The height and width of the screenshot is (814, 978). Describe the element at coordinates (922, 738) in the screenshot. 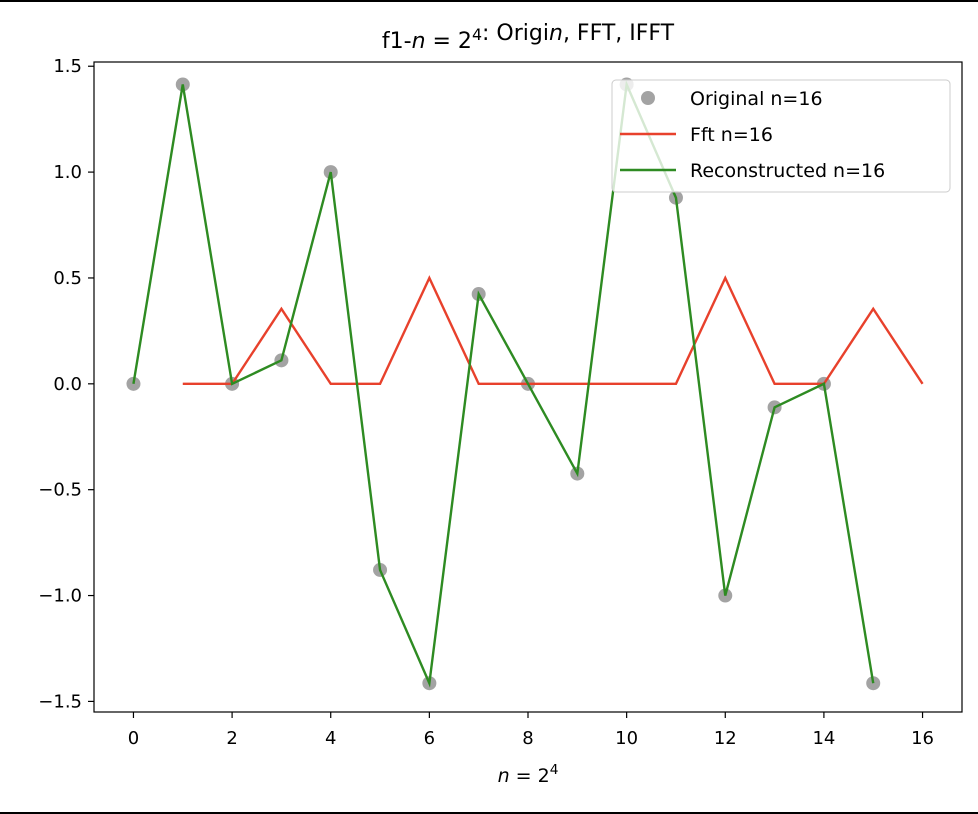

I see `x-tick-label: 16` at that location.